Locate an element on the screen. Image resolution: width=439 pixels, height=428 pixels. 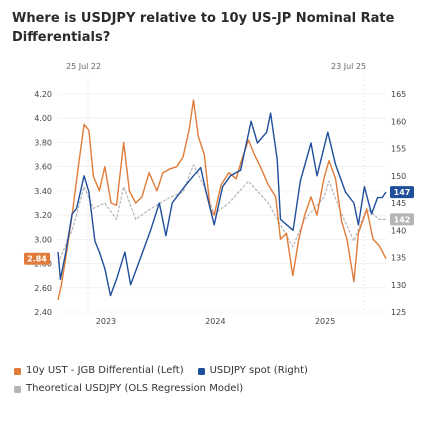
left-tick-label: 4.00 is located at coordinates (43, 118).